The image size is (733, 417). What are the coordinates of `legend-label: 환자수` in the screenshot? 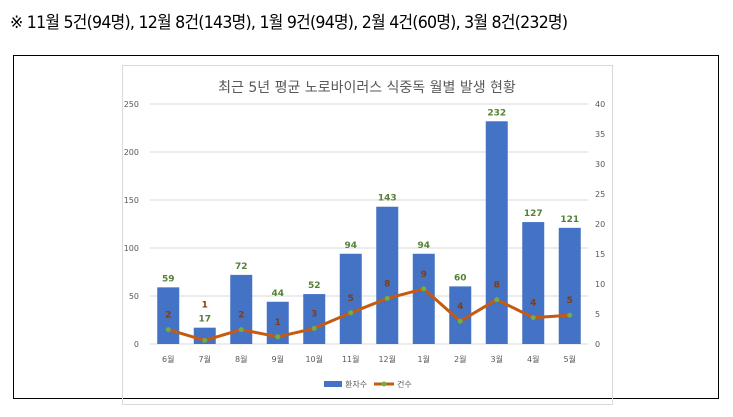 It's located at (356, 384).